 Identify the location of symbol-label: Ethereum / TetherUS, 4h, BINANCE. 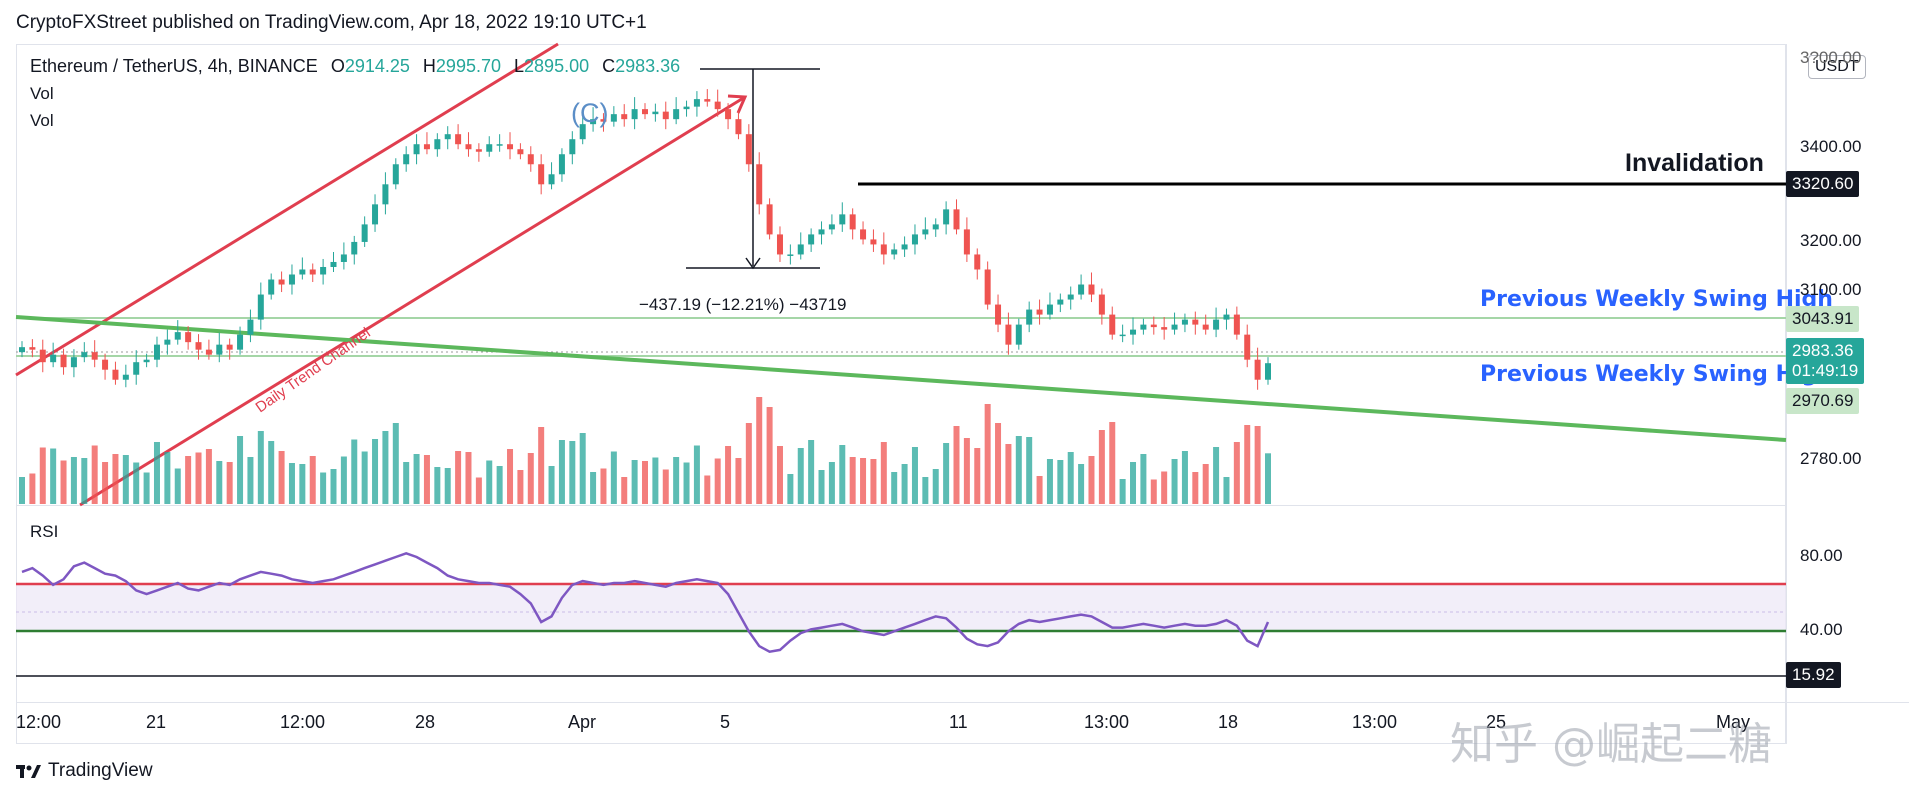
(174, 66).